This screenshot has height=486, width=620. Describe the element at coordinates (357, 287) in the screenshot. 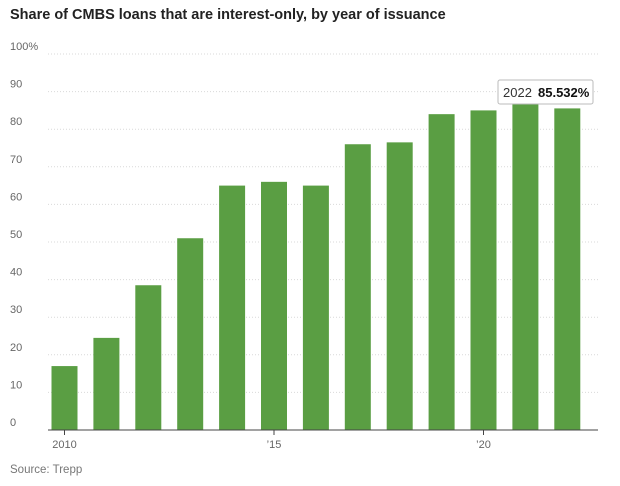

I see `bar-2017` at that location.